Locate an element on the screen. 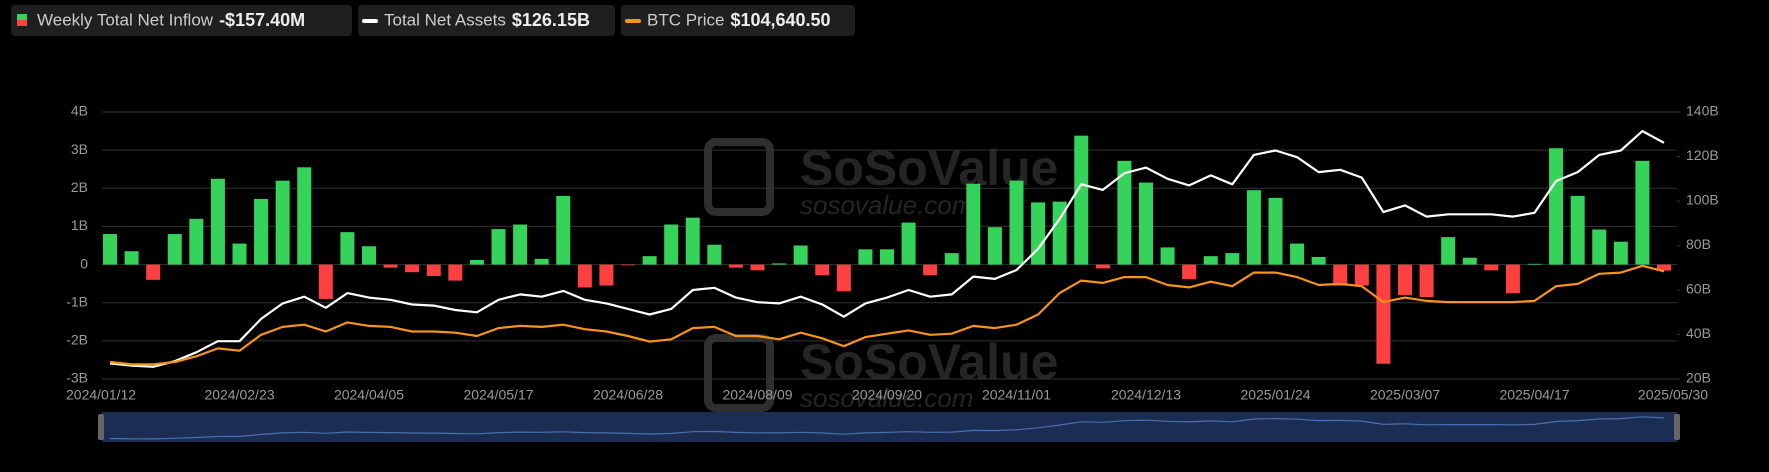 Image resolution: width=1769 pixels, height=472 pixels. watermark-url: sosovalue.com is located at coordinates (886, 398).